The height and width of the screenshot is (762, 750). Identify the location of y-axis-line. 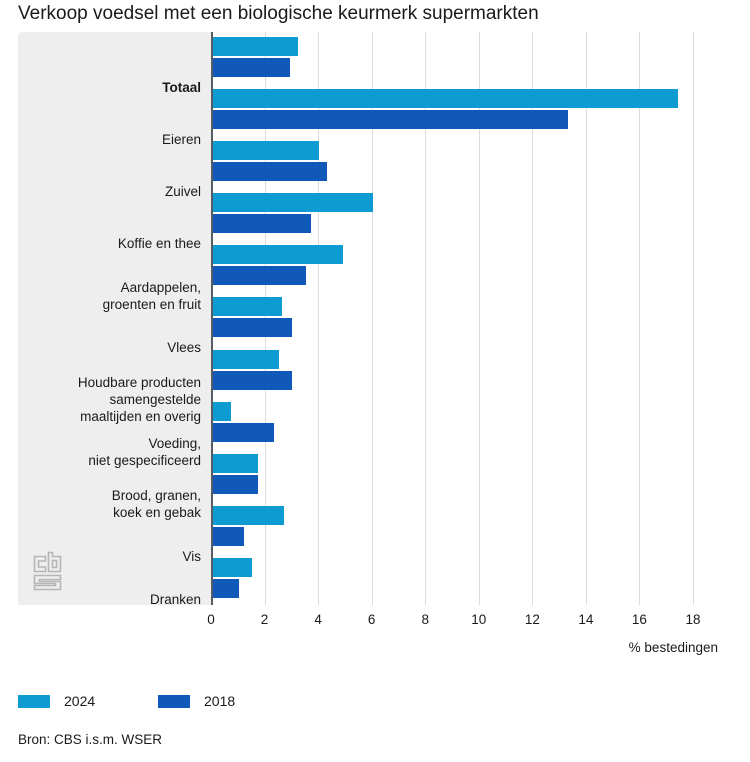
(212, 318).